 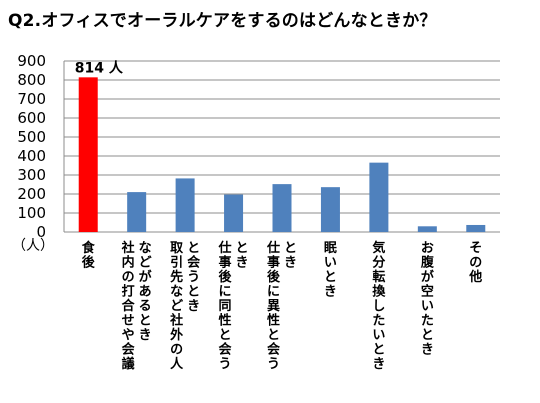 What do you see at coordinates (31, 156) in the screenshot?
I see `y-tick-label: 400` at bounding box center [31, 156].